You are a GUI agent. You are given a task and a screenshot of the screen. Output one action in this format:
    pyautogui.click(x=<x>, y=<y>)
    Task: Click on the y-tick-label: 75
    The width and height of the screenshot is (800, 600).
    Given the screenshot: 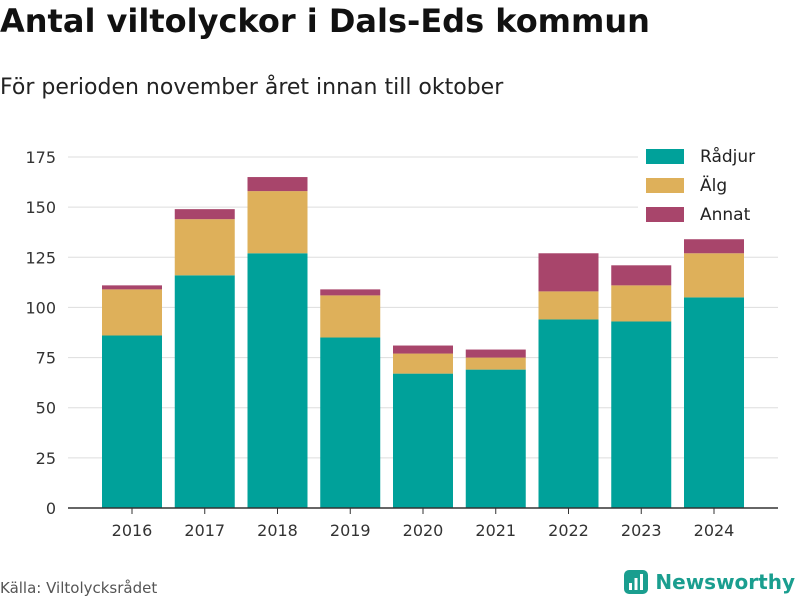 What is the action you would take?
    pyautogui.click(x=46, y=358)
    